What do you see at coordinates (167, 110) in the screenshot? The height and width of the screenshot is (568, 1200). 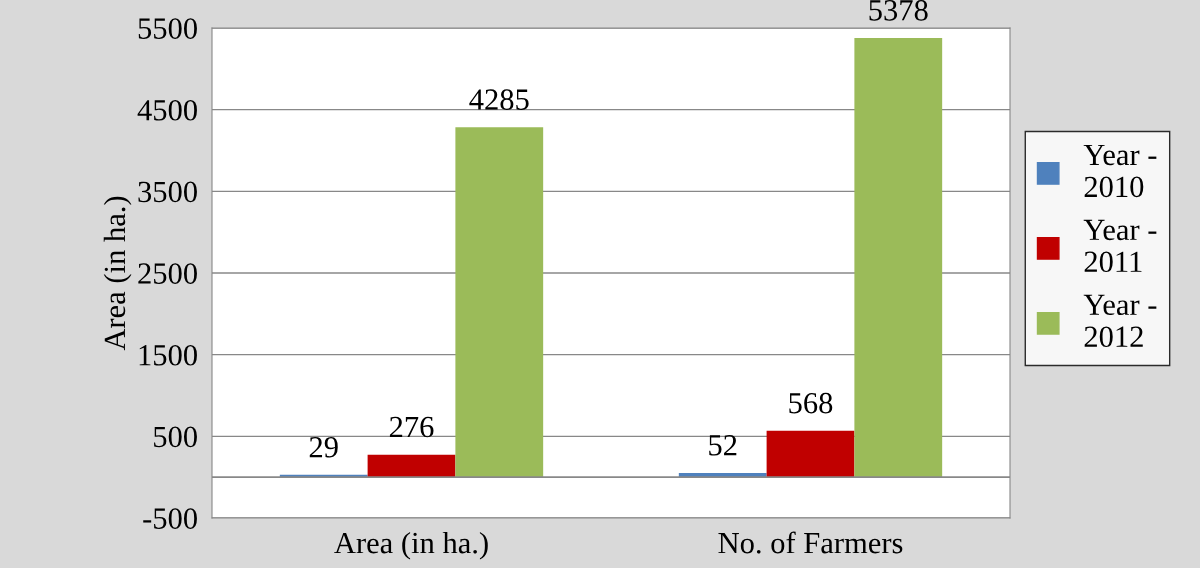 I see `y-tick-label: 4500` at bounding box center [167, 110].